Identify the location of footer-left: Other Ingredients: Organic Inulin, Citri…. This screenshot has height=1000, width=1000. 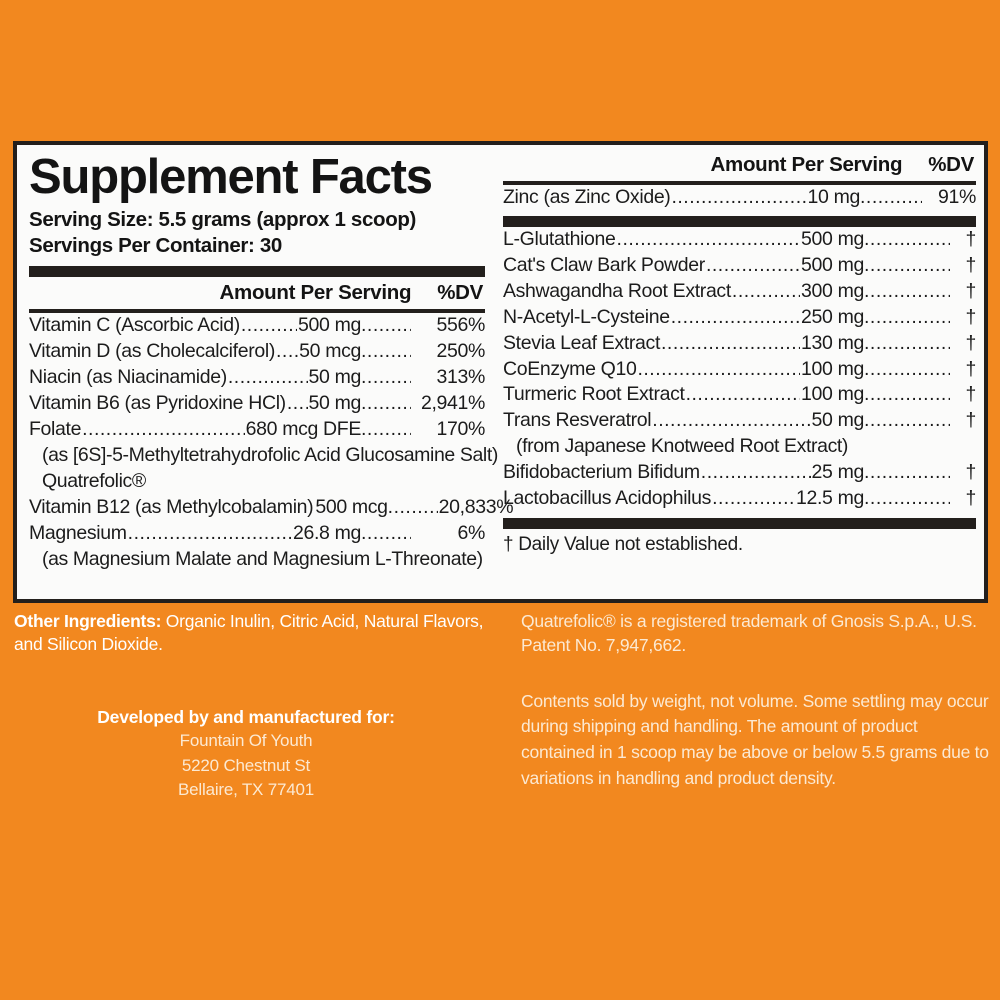
(256, 710).